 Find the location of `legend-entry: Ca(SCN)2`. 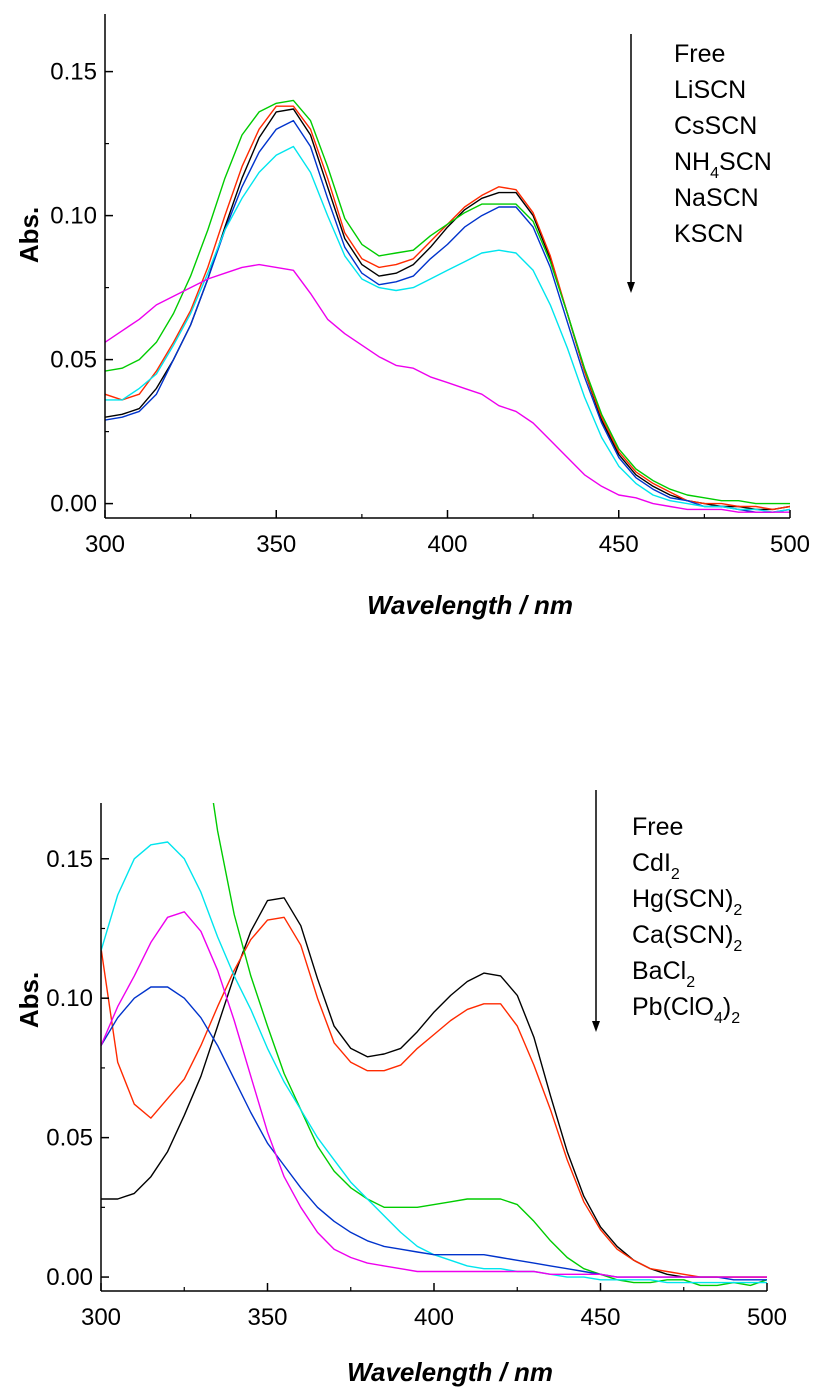

legend-entry: Ca(SCN)2 is located at coordinates (687, 938).